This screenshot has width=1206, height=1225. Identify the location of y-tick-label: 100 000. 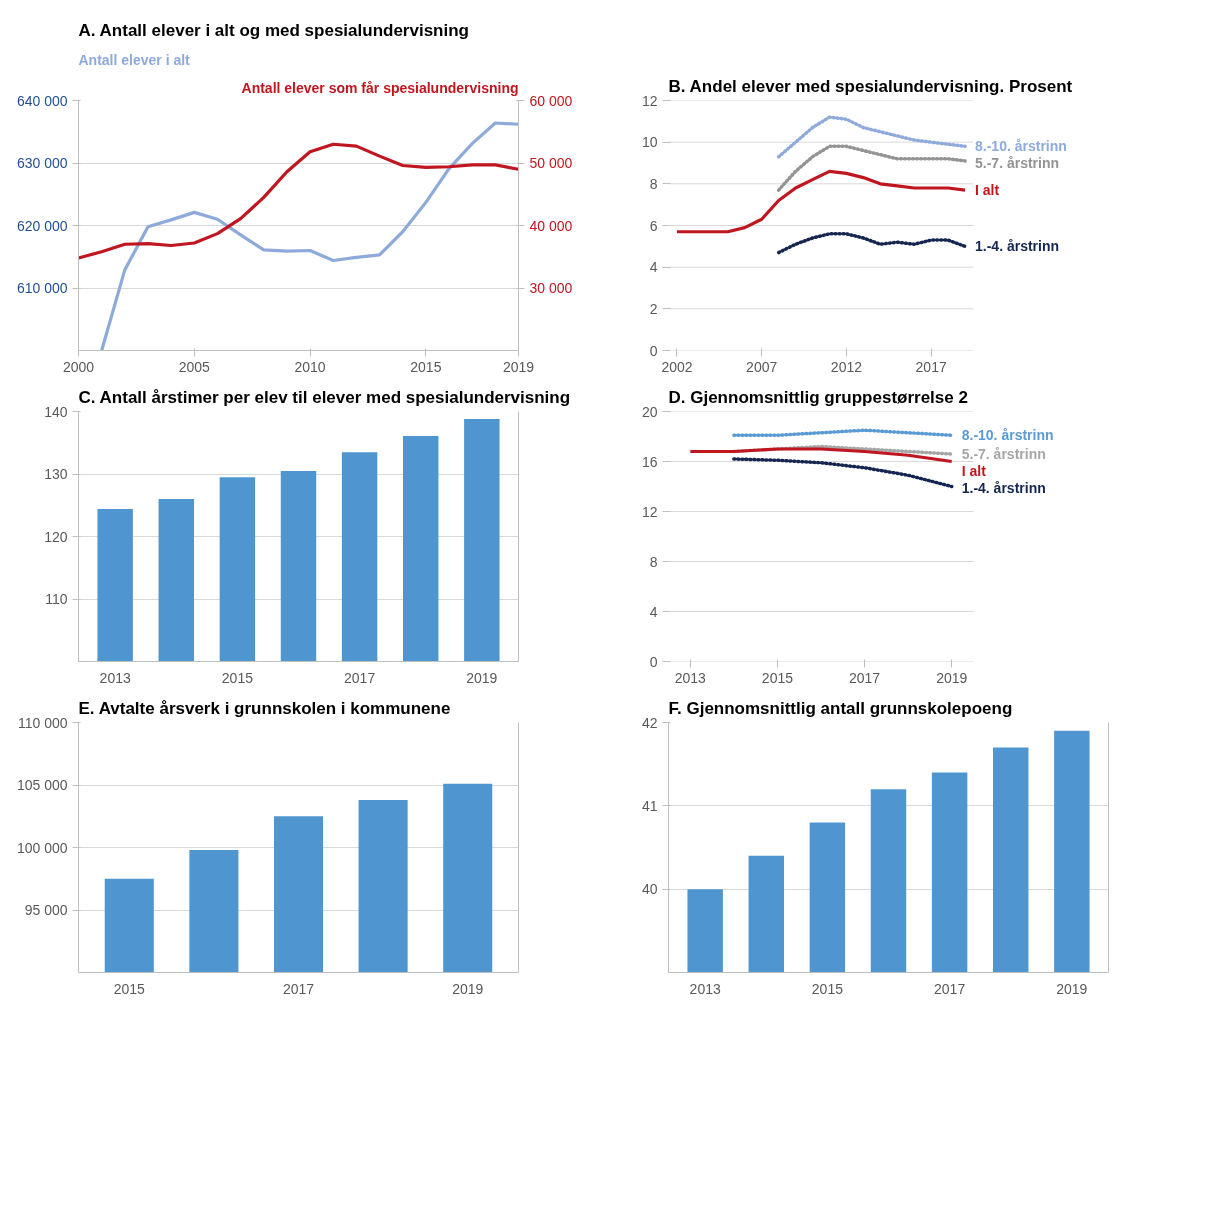
(42, 847).